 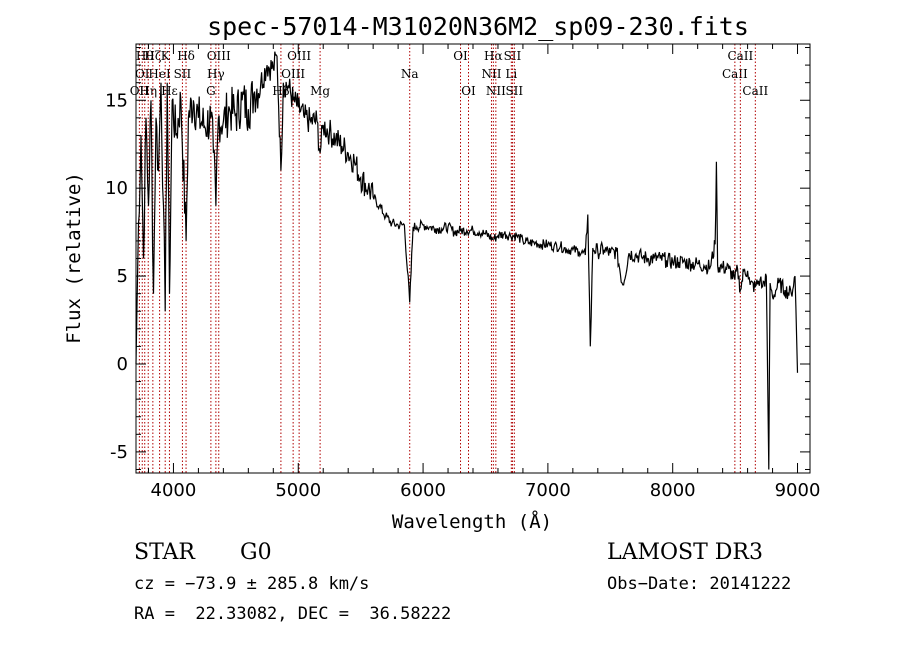 What do you see at coordinates (74, 258) in the screenshot?
I see `y-axis-label: Flux (relative)` at bounding box center [74, 258].